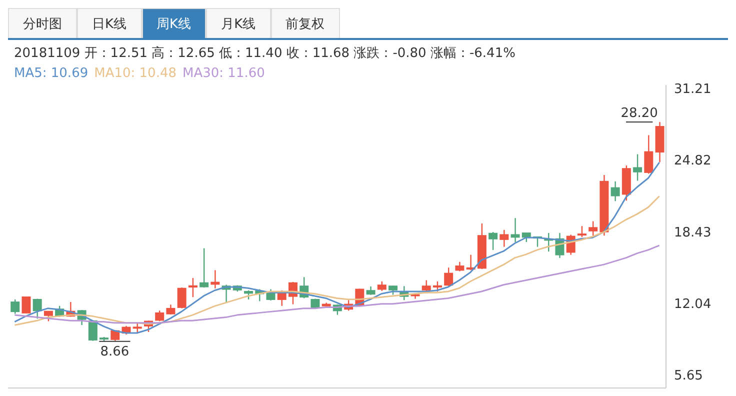 This screenshot has width=736, height=396. What do you see at coordinates (109, 23) in the screenshot?
I see `text: 日K线` at bounding box center [109, 23].